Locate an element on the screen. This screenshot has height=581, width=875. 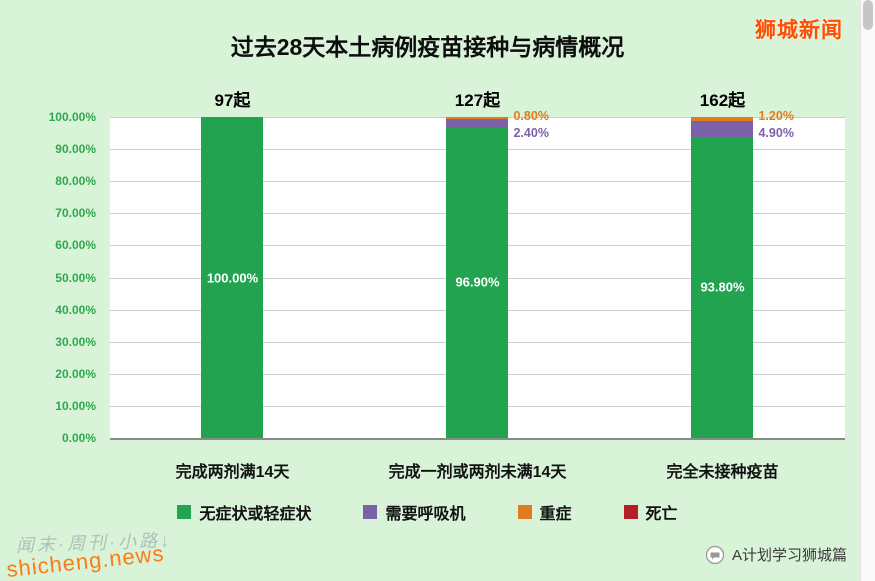
bar-value-label: 93.80% is located at coordinates (722, 287).